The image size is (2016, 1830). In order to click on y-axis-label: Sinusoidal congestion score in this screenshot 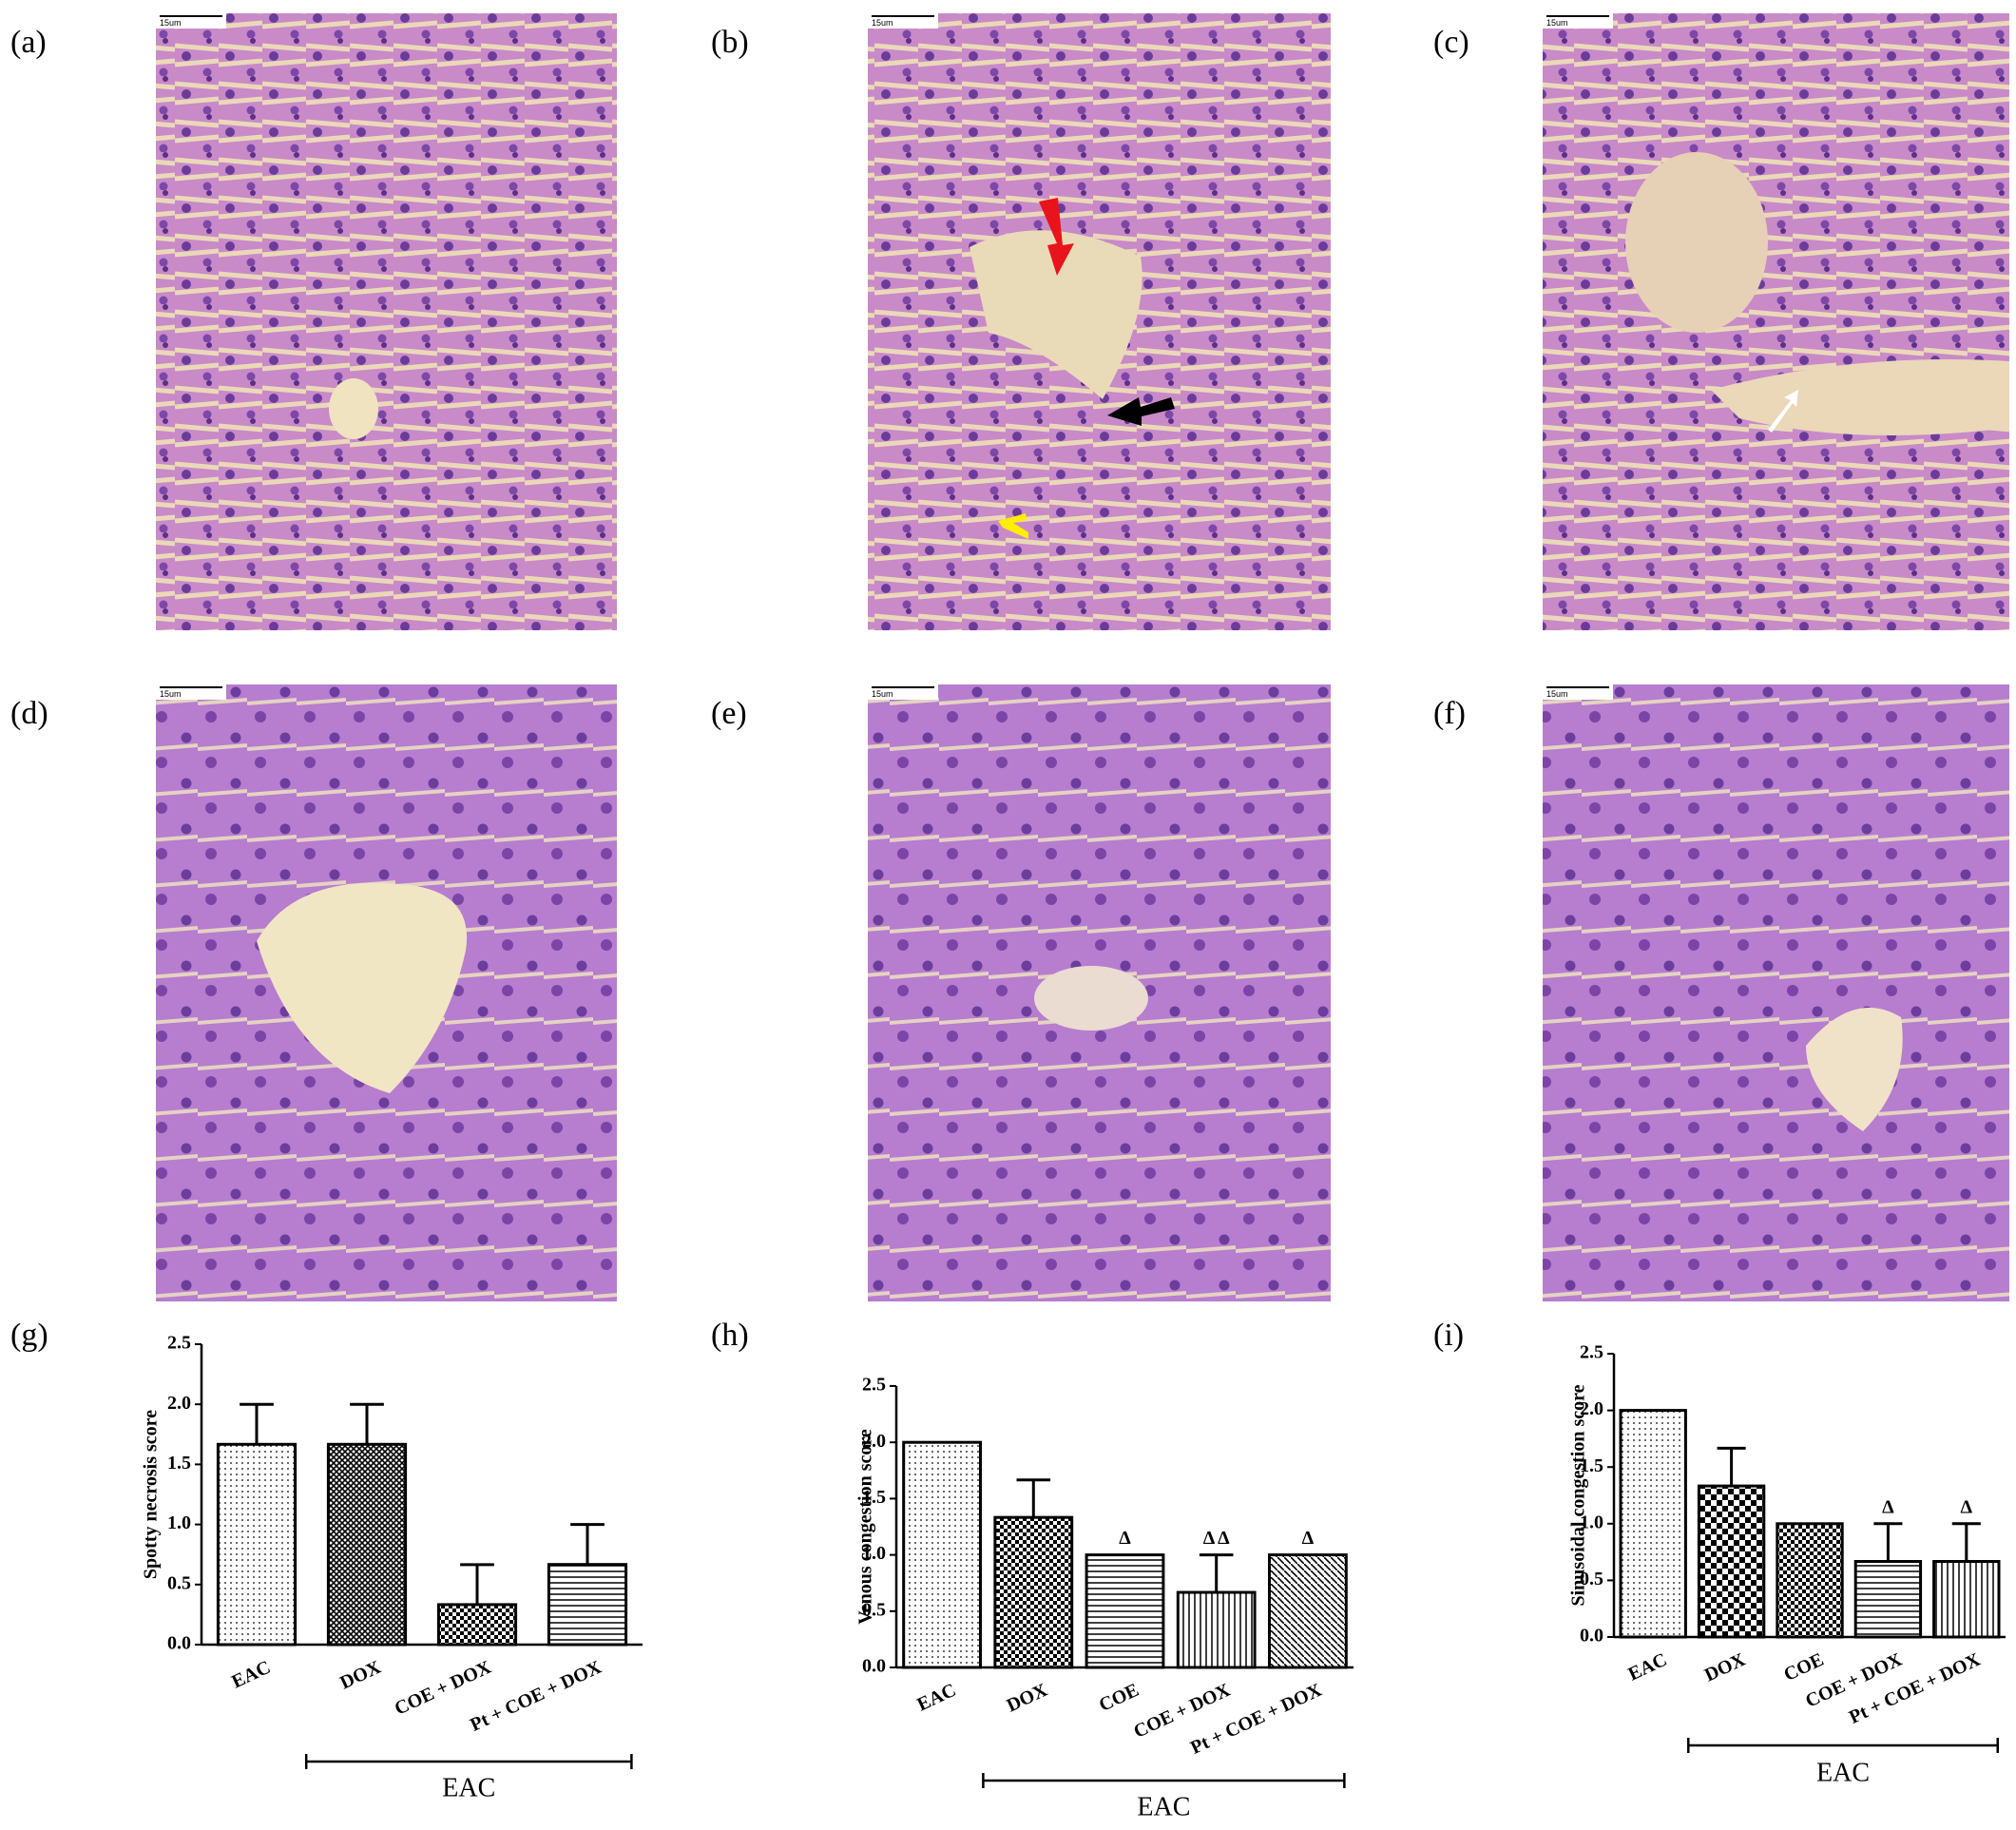, I will do `click(1578, 1495)`.